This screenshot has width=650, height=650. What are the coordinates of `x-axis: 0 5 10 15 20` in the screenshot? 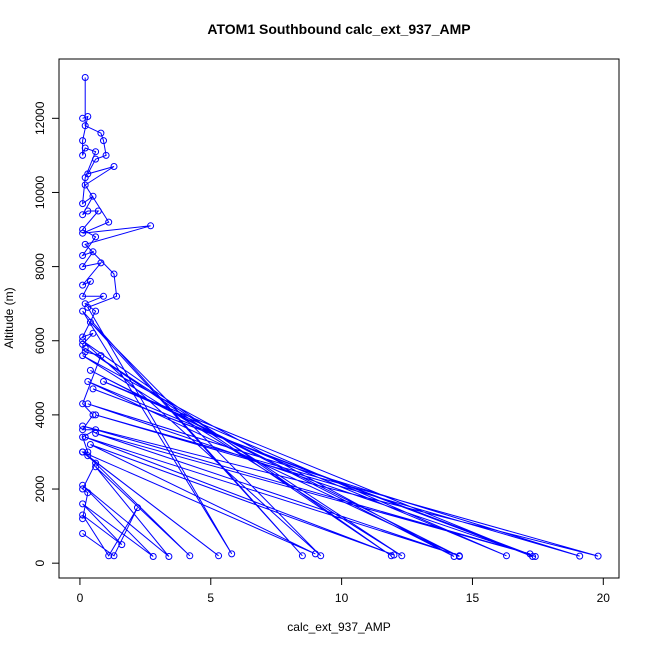 It's located at (344, 591).